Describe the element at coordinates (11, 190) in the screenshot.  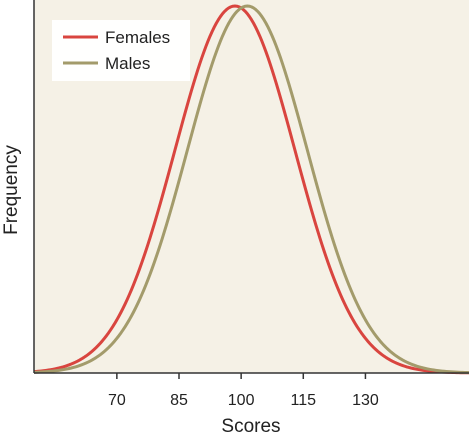
I see `y-axis-label: Frequency` at that location.